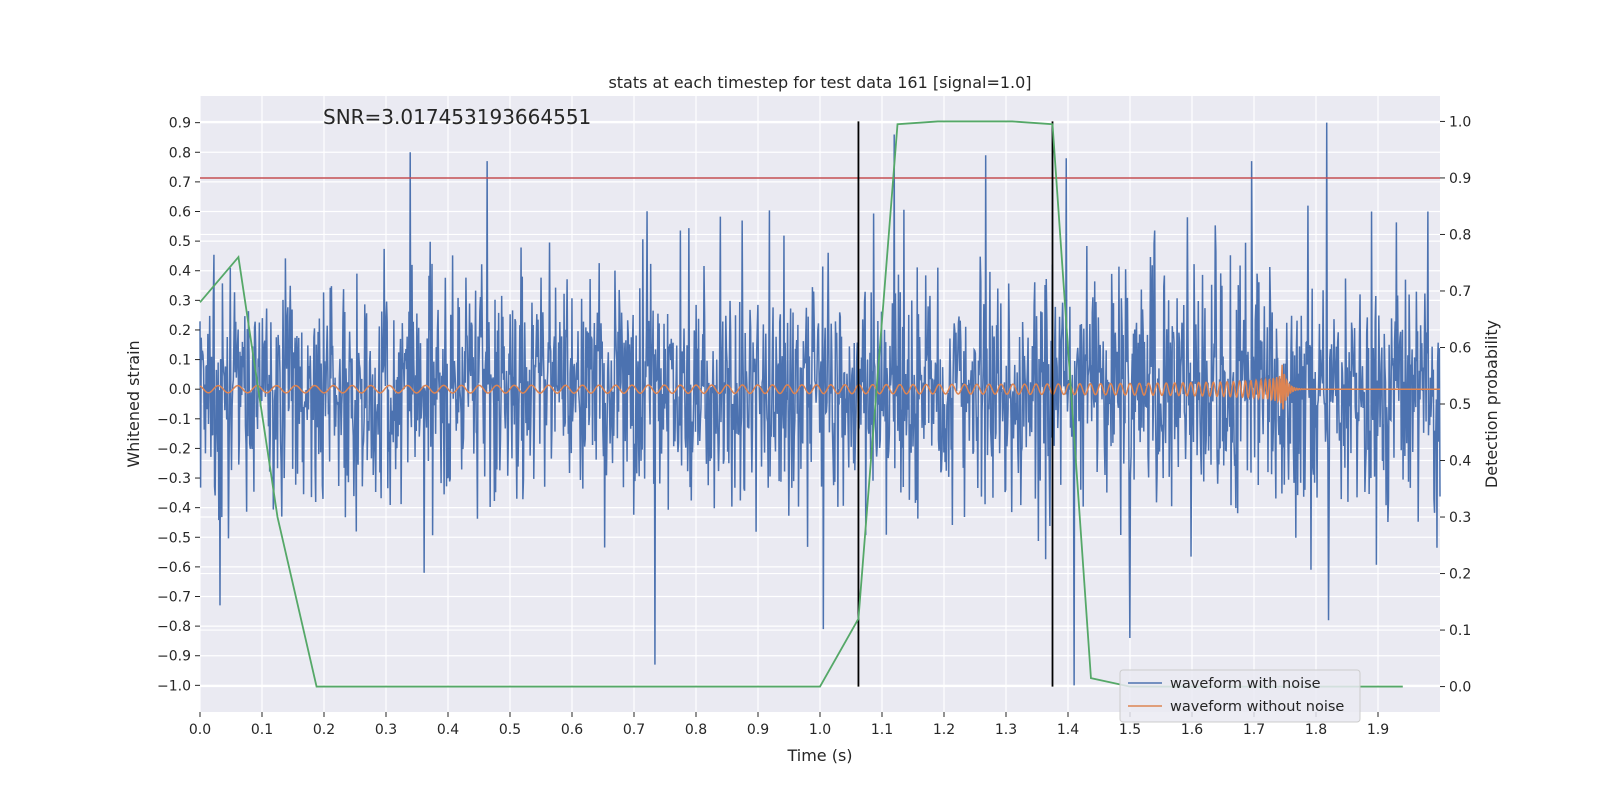  Describe the element at coordinates (180, 213) in the screenshot. I see `y-tick-label: 0.6` at that location.